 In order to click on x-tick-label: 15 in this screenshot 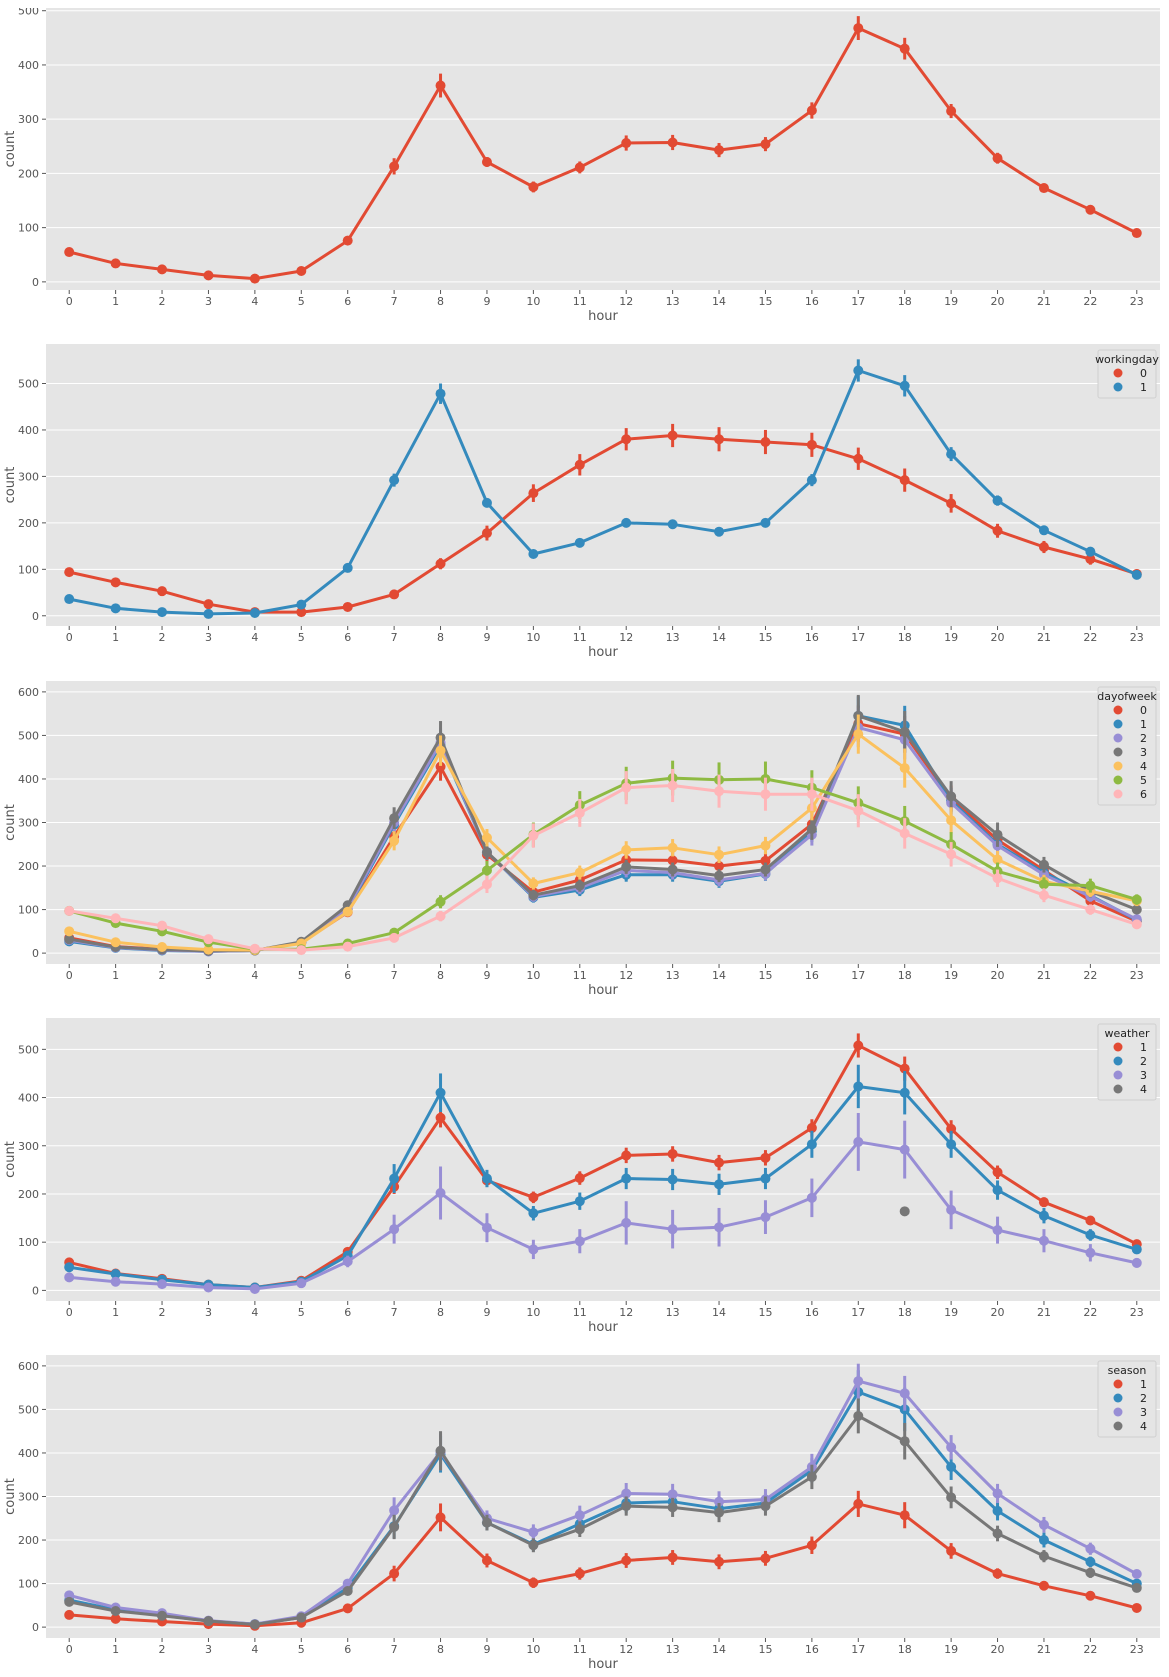, I will do `click(765, 1312)`.